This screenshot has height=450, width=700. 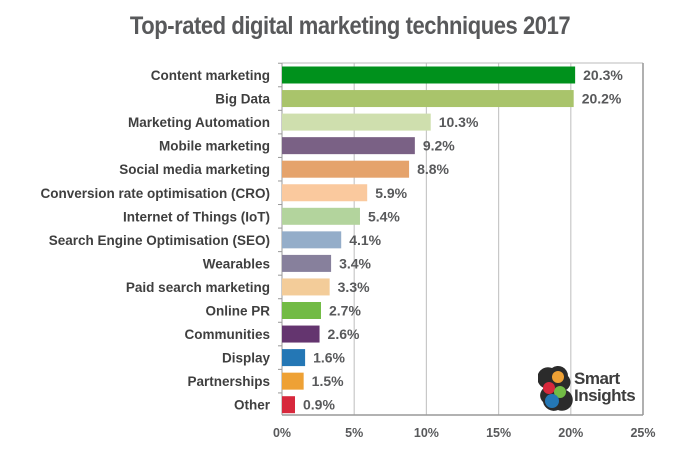 I want to click on value-label: 20.3%, so click(x=603, y=75).